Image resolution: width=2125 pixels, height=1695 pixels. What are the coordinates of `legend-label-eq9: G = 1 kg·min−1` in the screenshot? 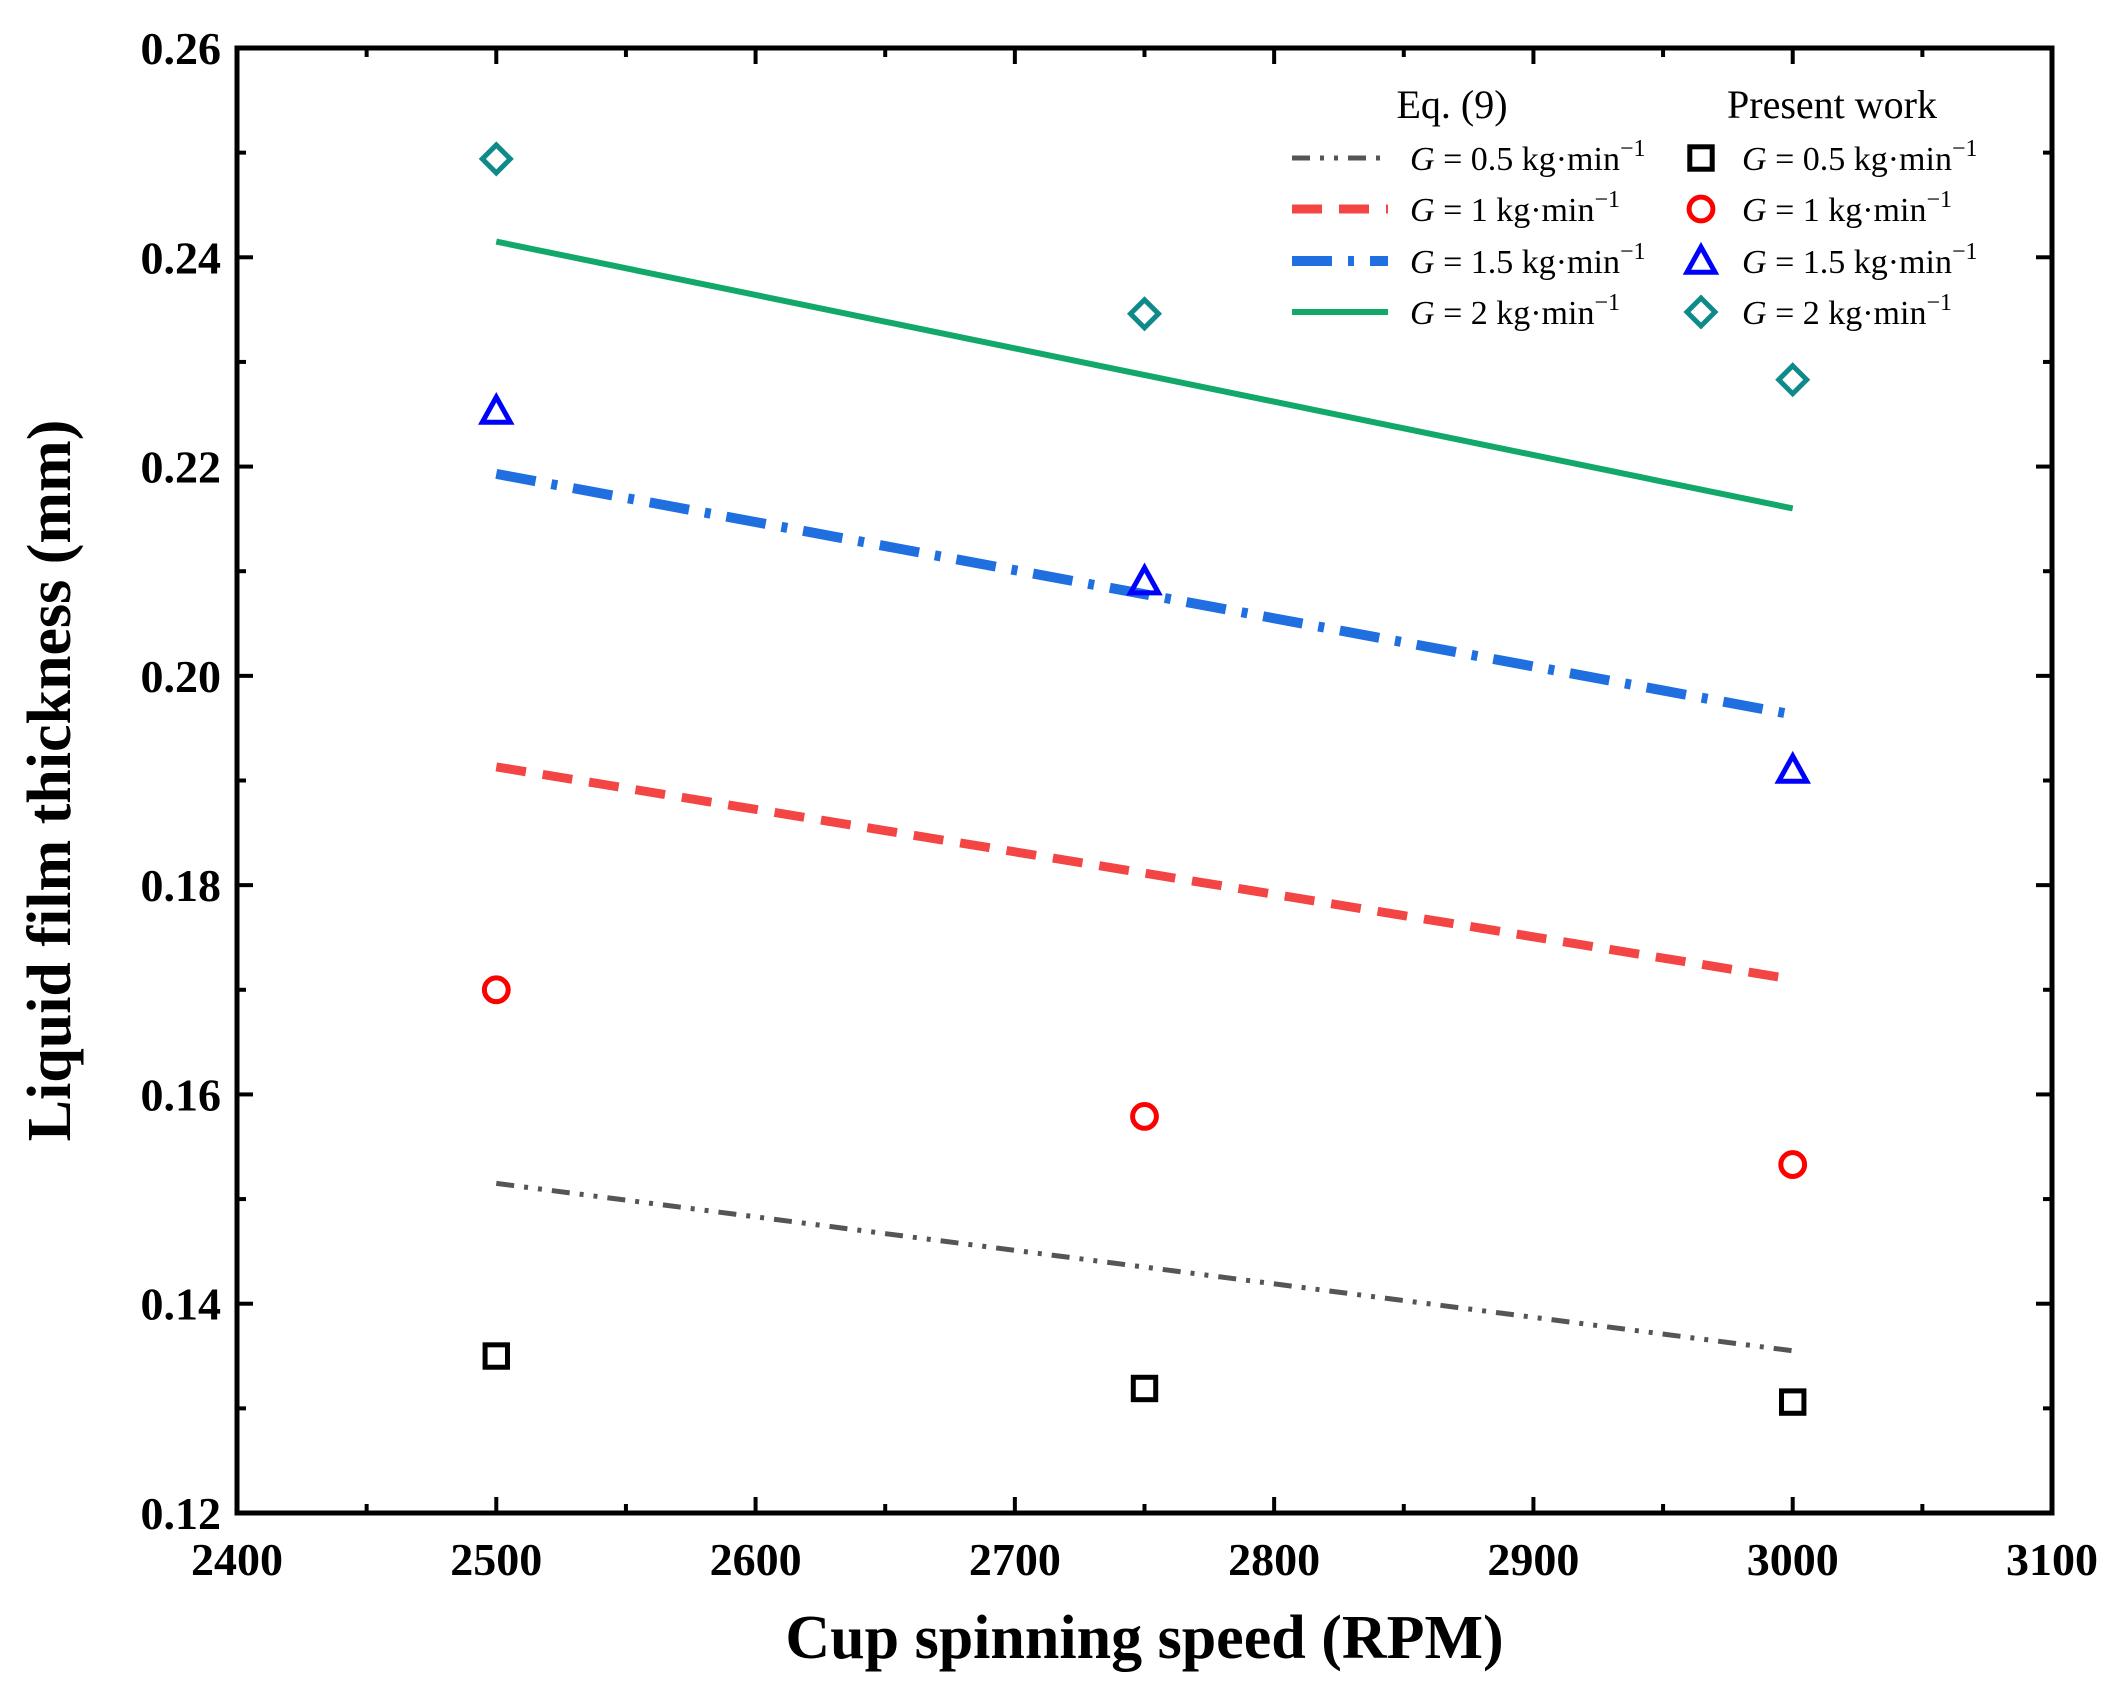 It's located at (1515, 208).